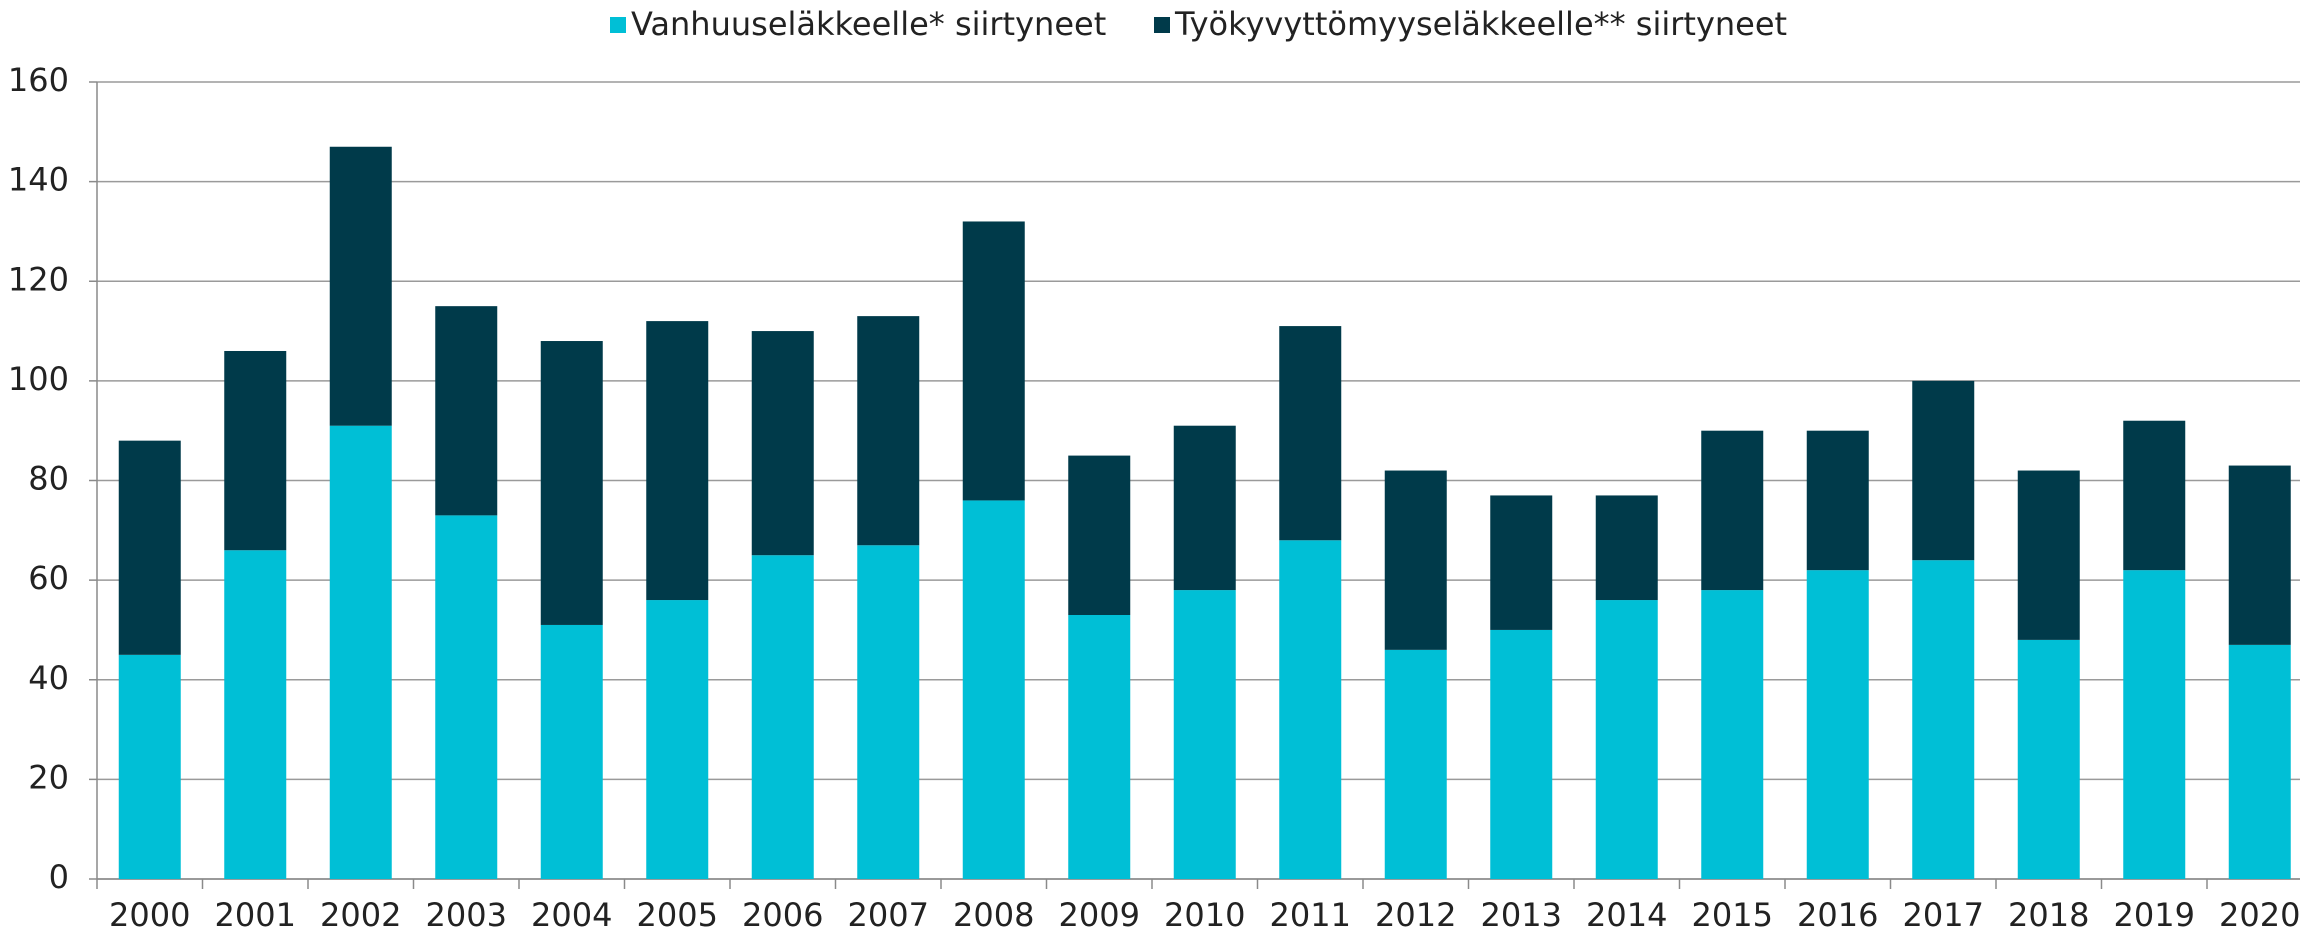  Describe the element at coordinates (1521, 914) in the screenshot. I see `x-tick-label: 2013` at that location.